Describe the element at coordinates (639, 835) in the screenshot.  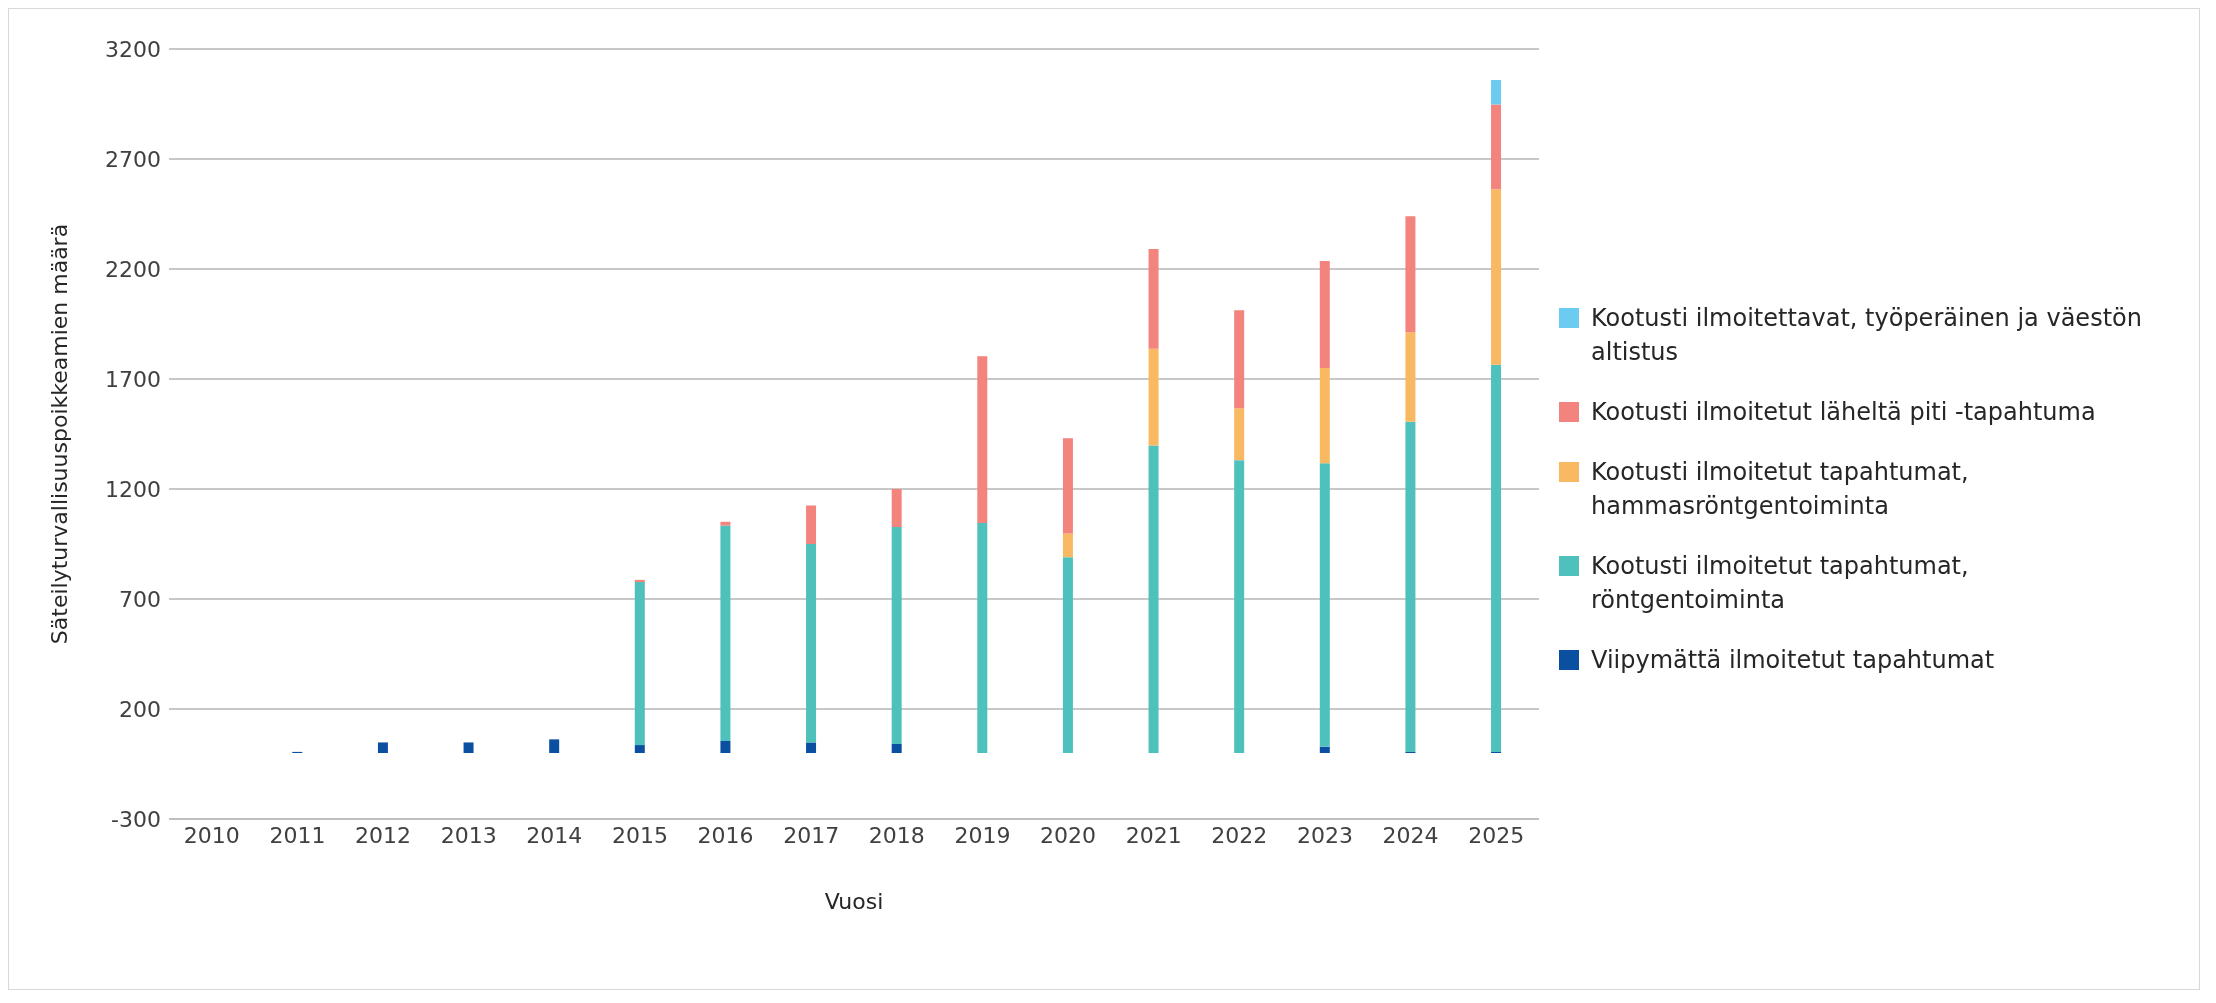
I see `x-tick-label: 2015` at that location.